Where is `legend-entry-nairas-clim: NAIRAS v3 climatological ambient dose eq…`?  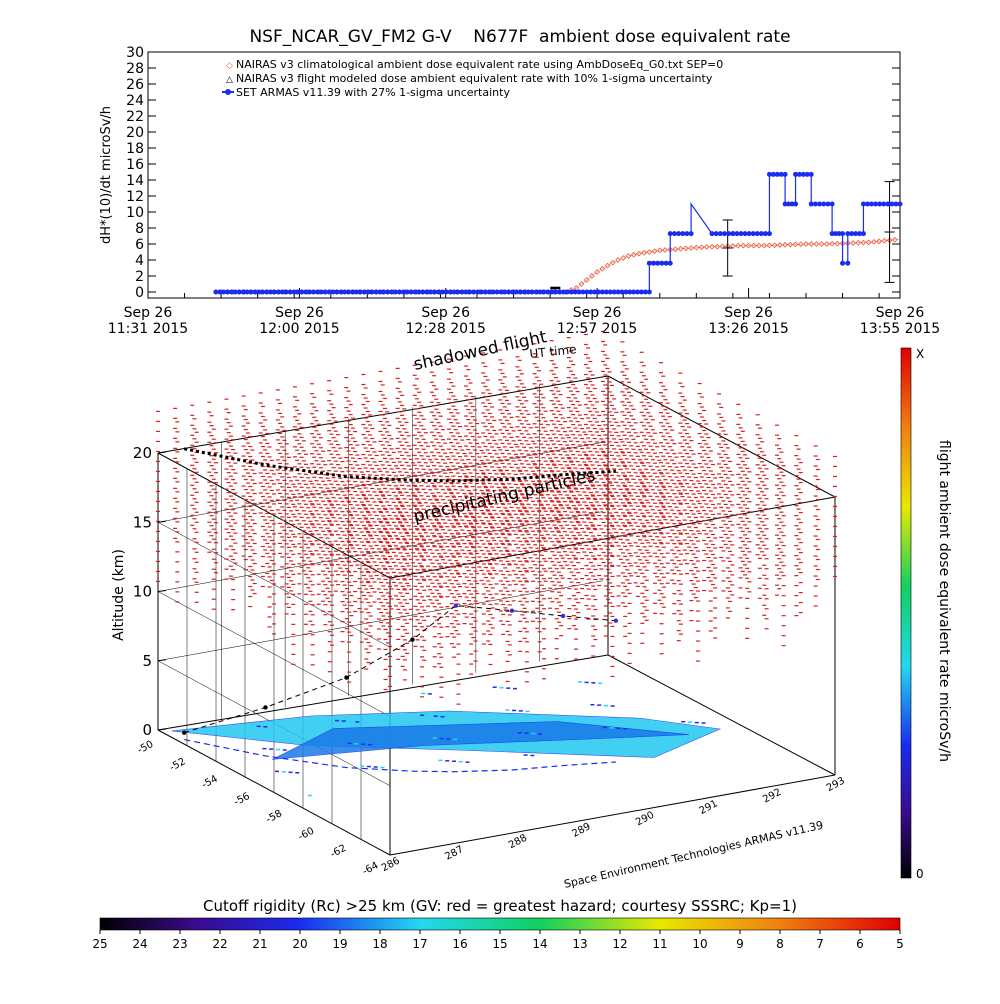
legend-entry-nairas-clim: NAIRAS v3 climatological ambient dose eq… is located at coordinates (479, 64).